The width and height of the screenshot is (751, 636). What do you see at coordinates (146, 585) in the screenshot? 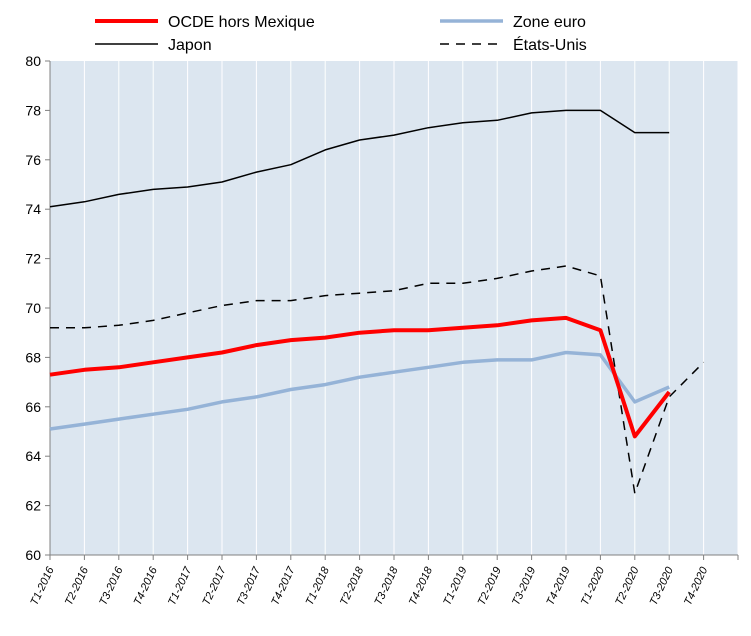
I see `x-tick-label: T4-2016` at bounding box center [146, 585].